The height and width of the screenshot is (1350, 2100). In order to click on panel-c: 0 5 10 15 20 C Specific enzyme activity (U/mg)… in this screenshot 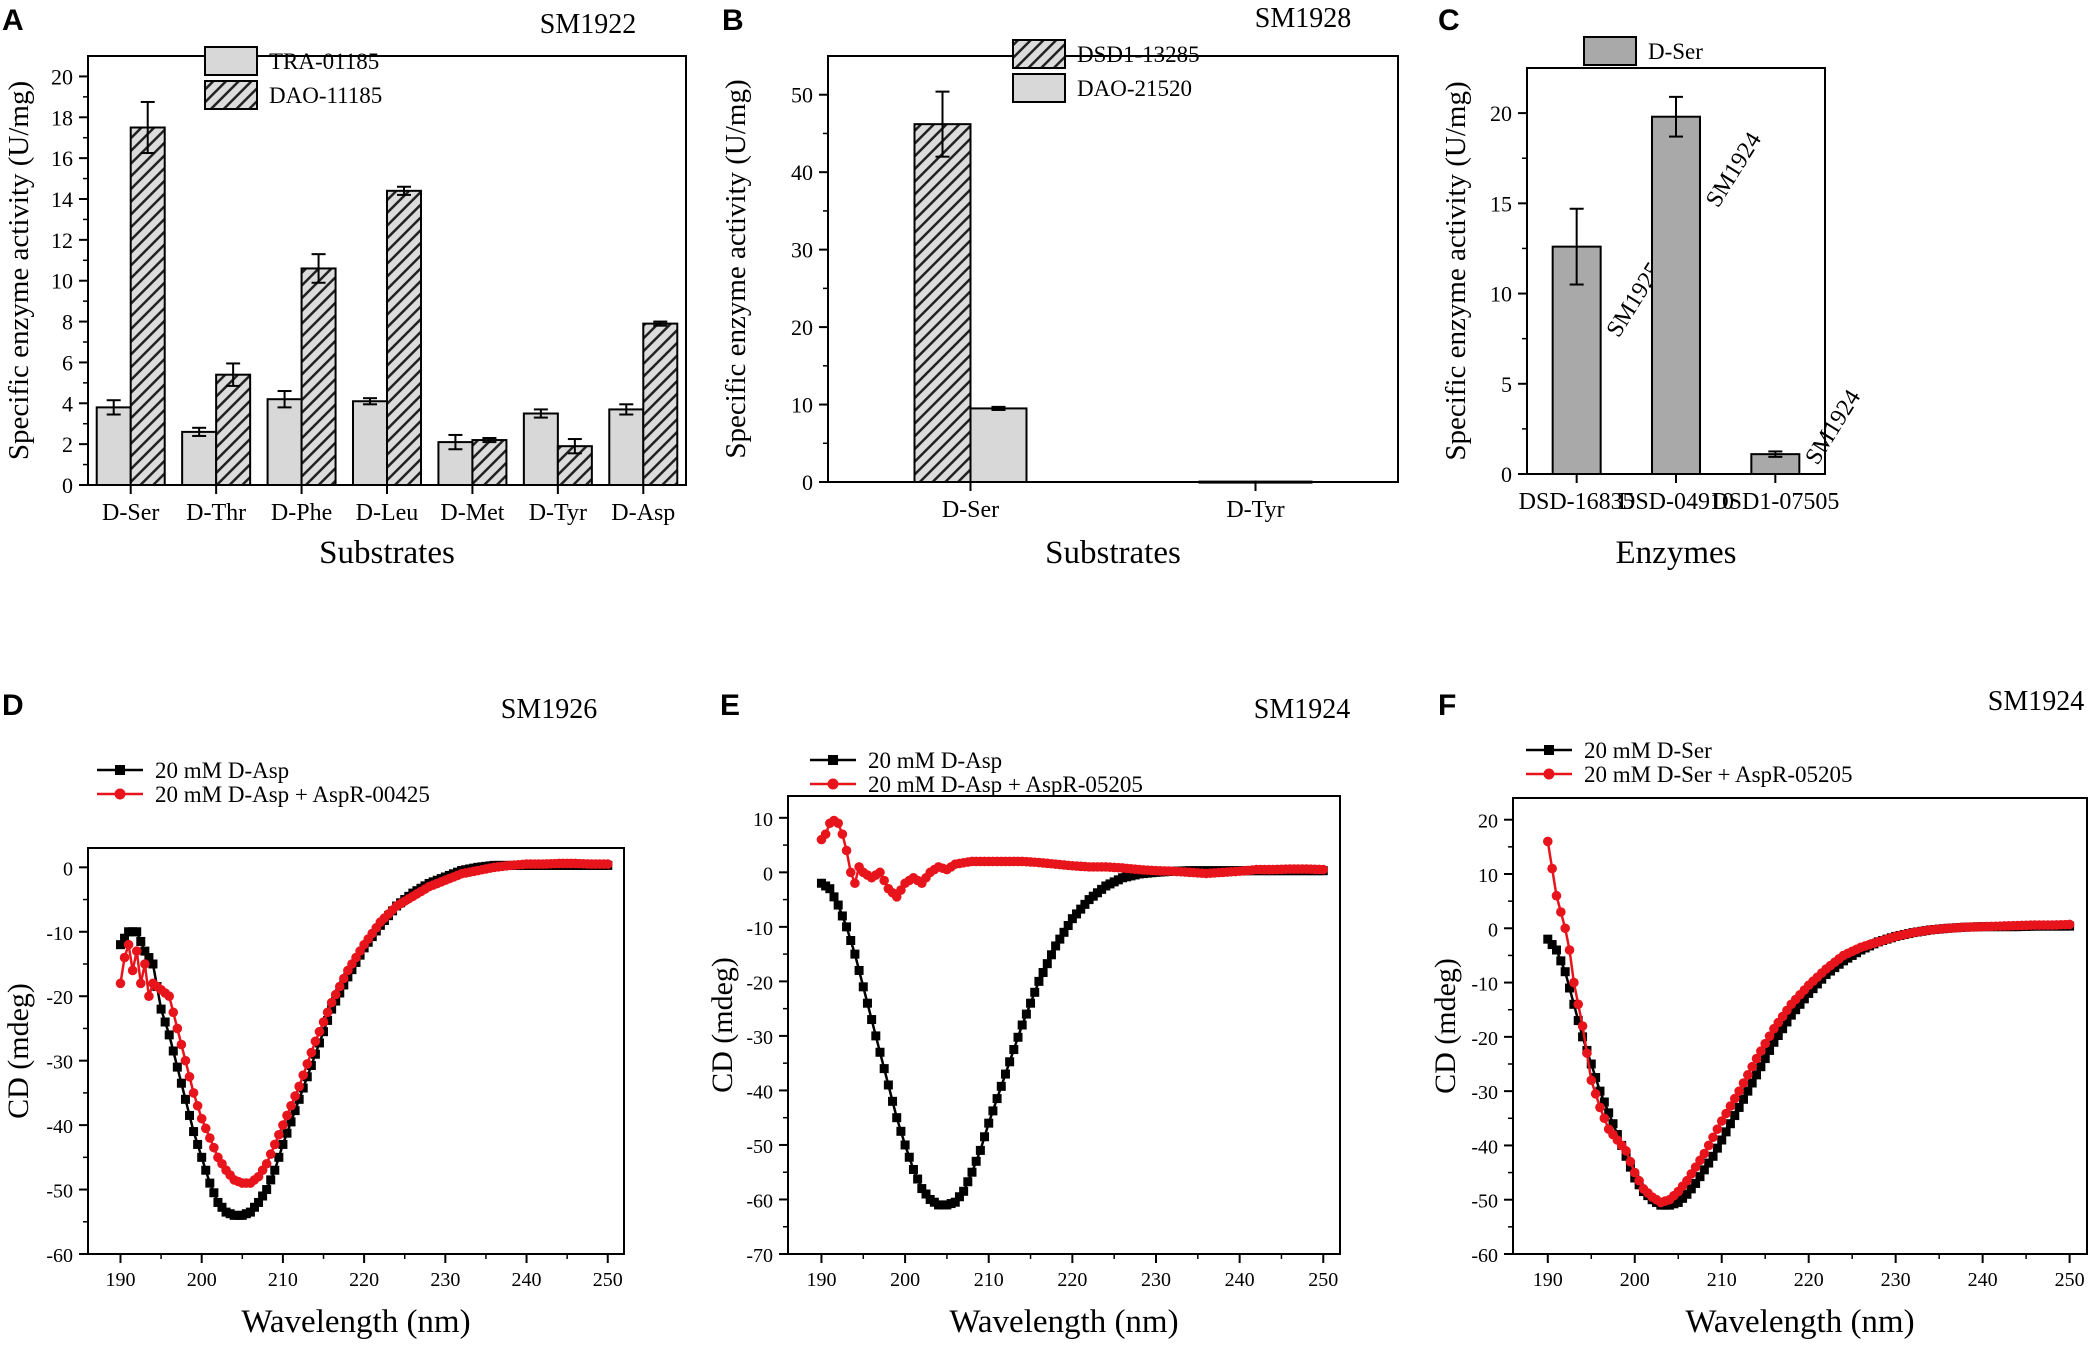, I will do `click(1652, 287)`.